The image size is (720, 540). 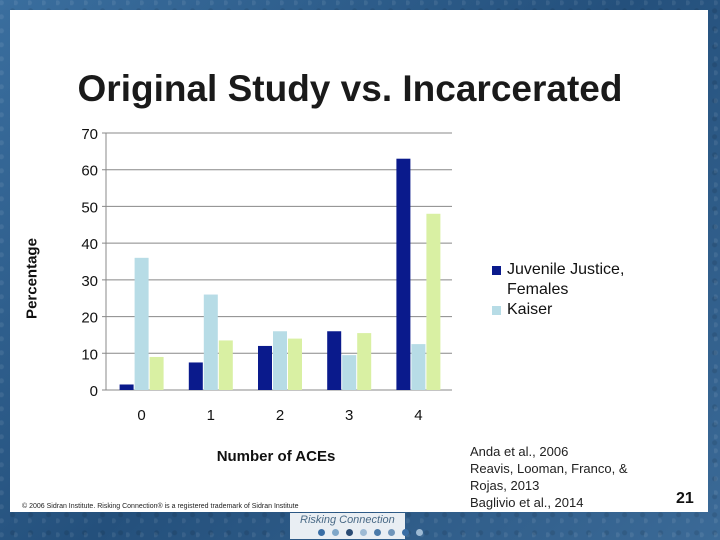 I want to click on reference-line: Reavis, Looman, Franco, &, so click(x=549, y=468).